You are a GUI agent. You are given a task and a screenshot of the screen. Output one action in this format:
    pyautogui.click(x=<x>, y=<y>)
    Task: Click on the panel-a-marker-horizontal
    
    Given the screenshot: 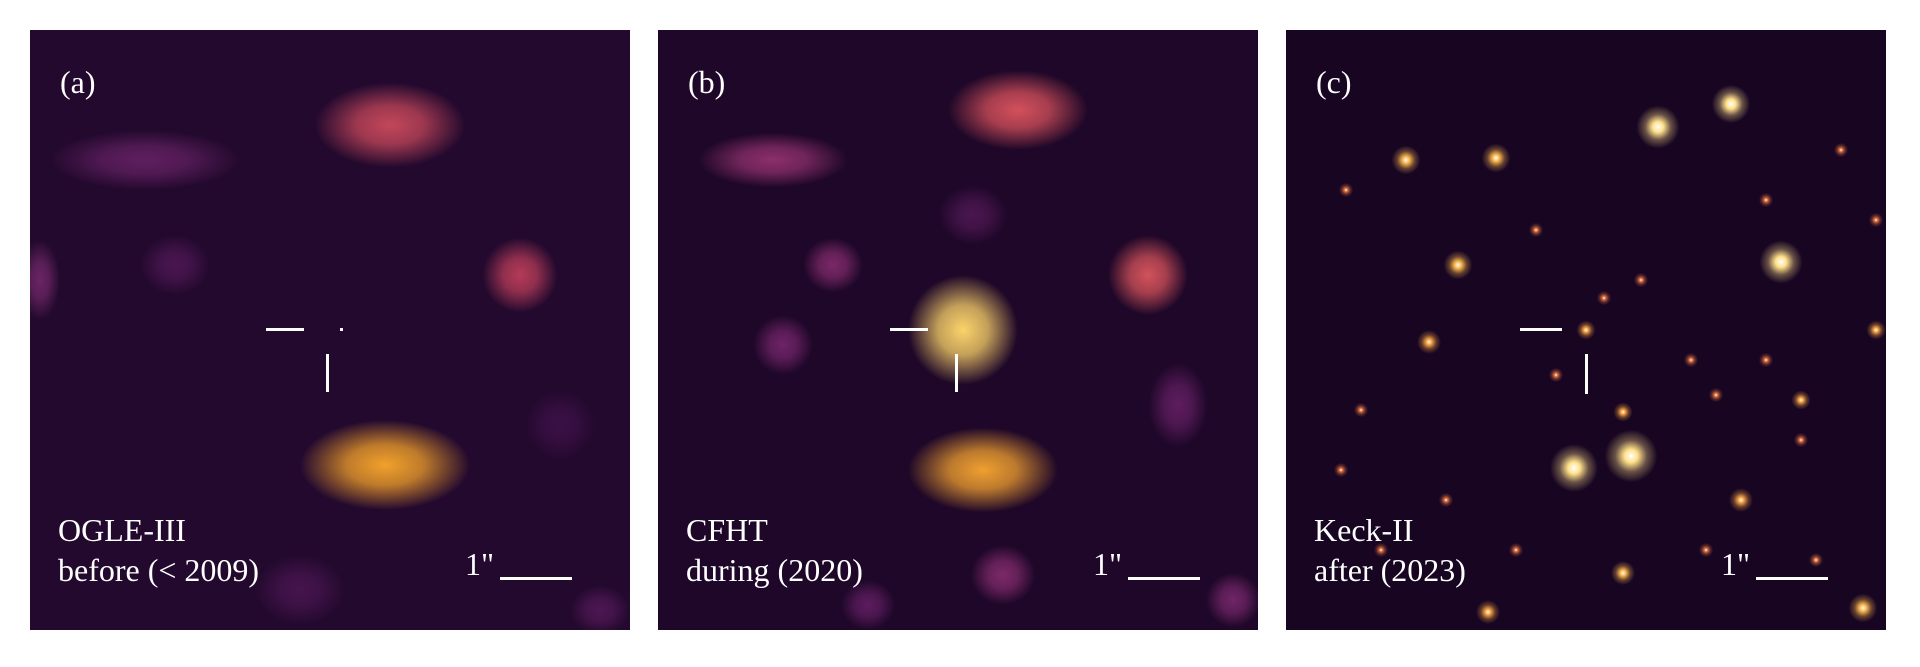 What is the action you would take?
    pyautogui.click(x=285, y=329)
    